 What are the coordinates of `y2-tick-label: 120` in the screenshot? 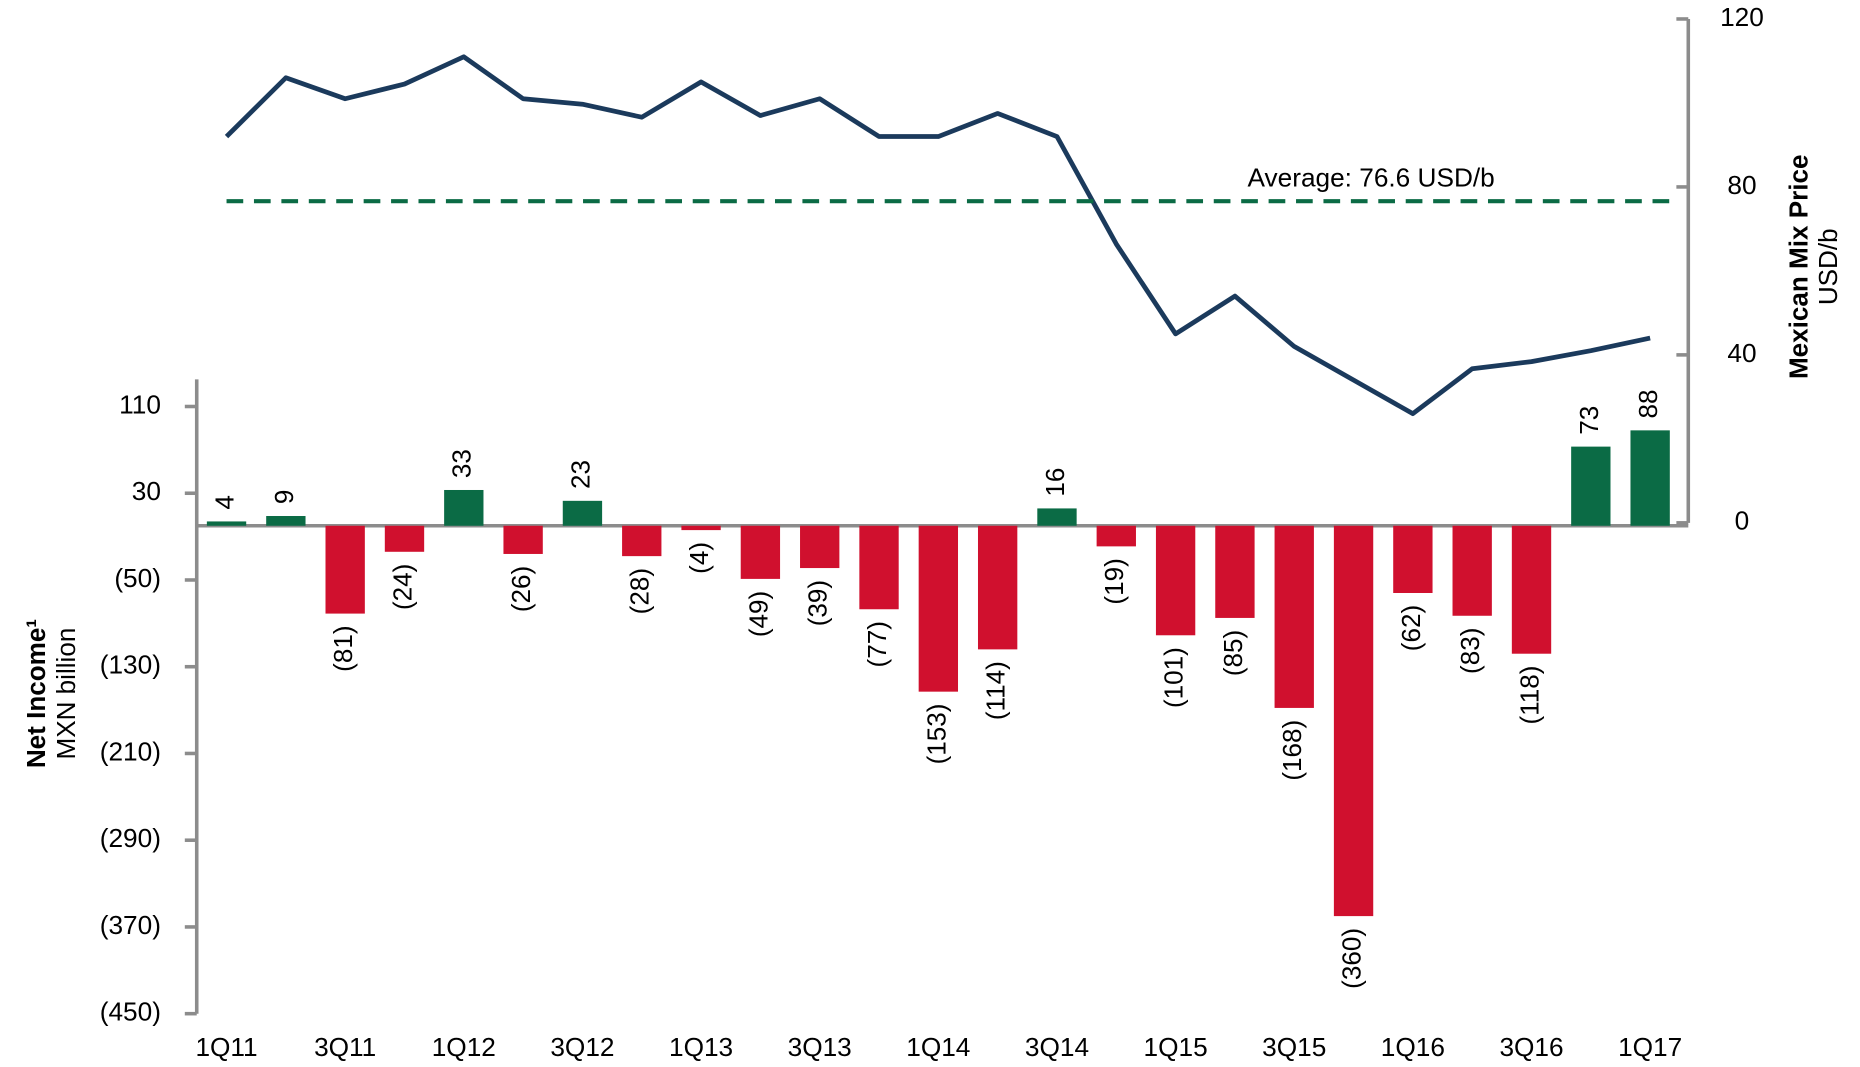 It's located at (1742, 17).